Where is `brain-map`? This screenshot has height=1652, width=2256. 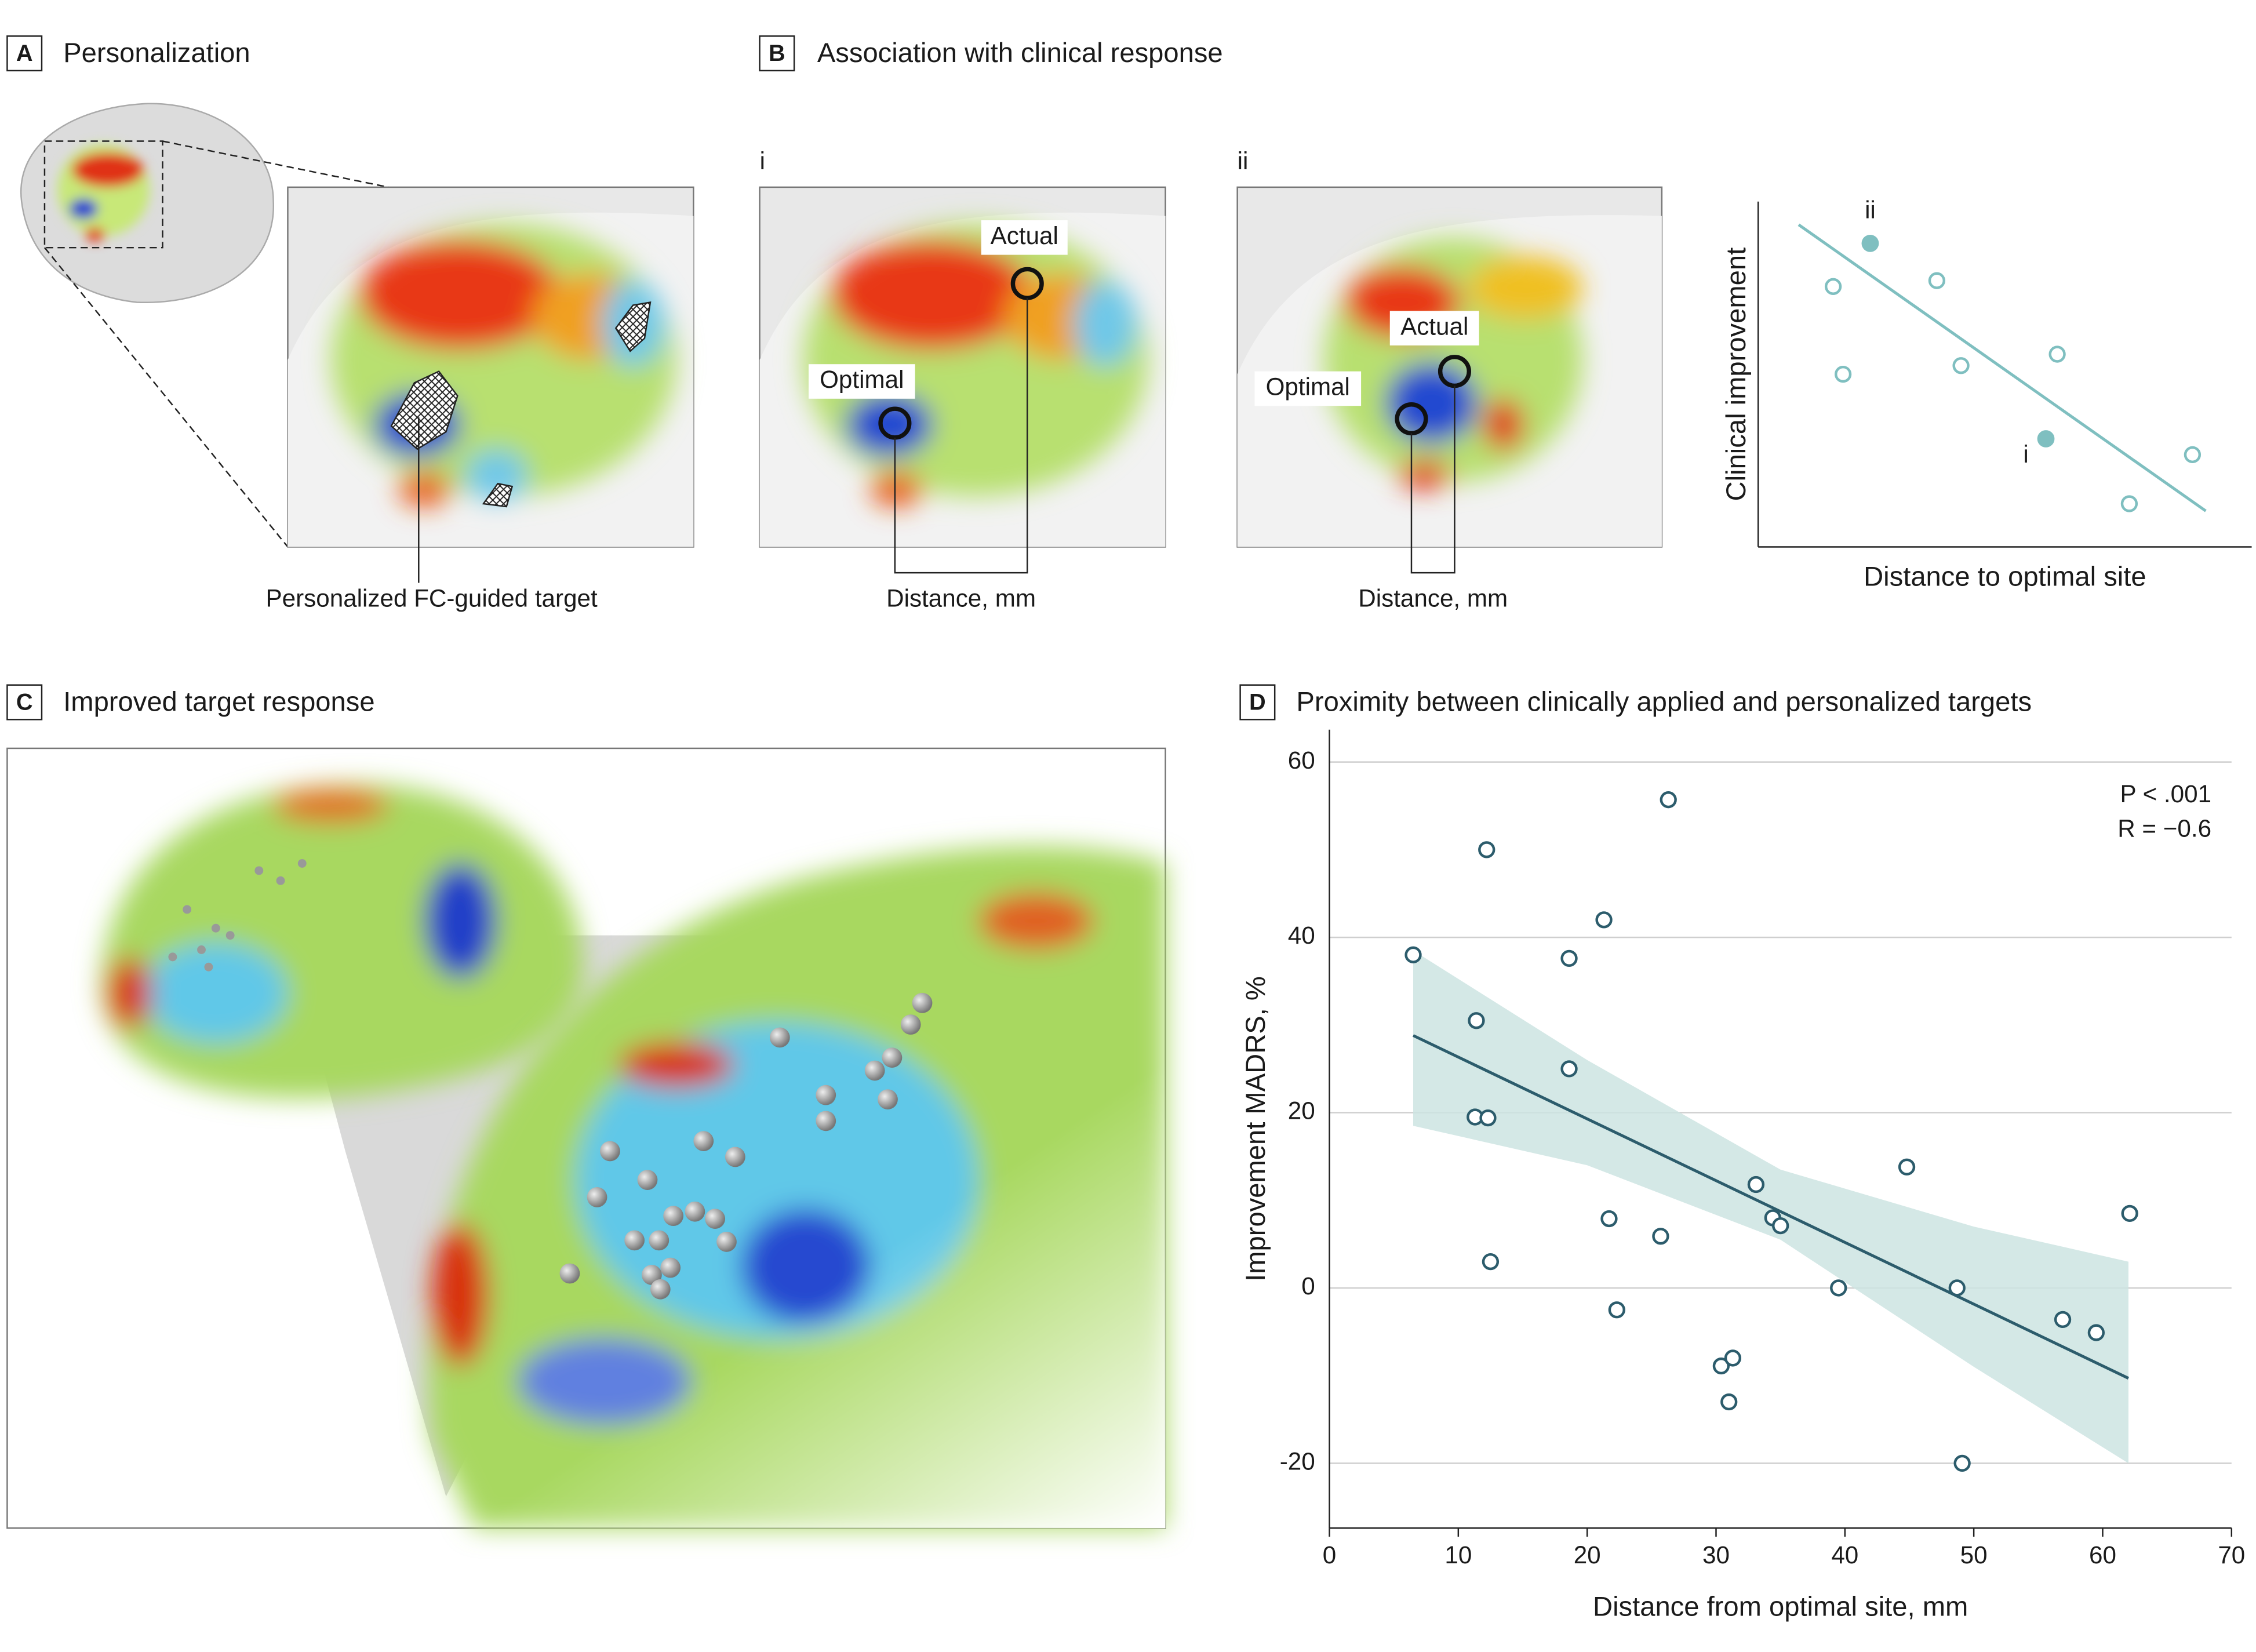 brain-map is located at coordinates (103, 193).